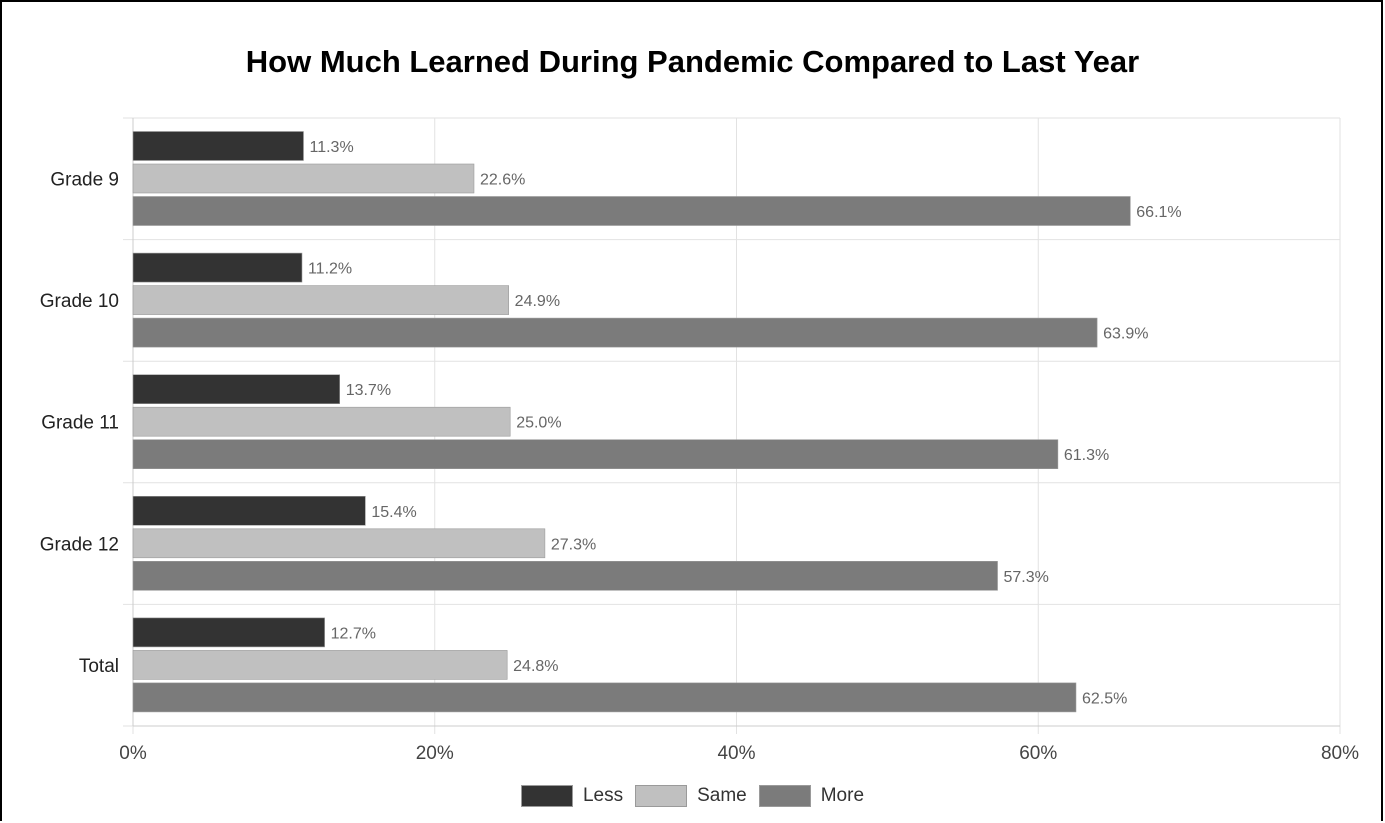 This screenshot has width=1385, height=823. I want to click on legend-item-less: Less, so click(572, 796).